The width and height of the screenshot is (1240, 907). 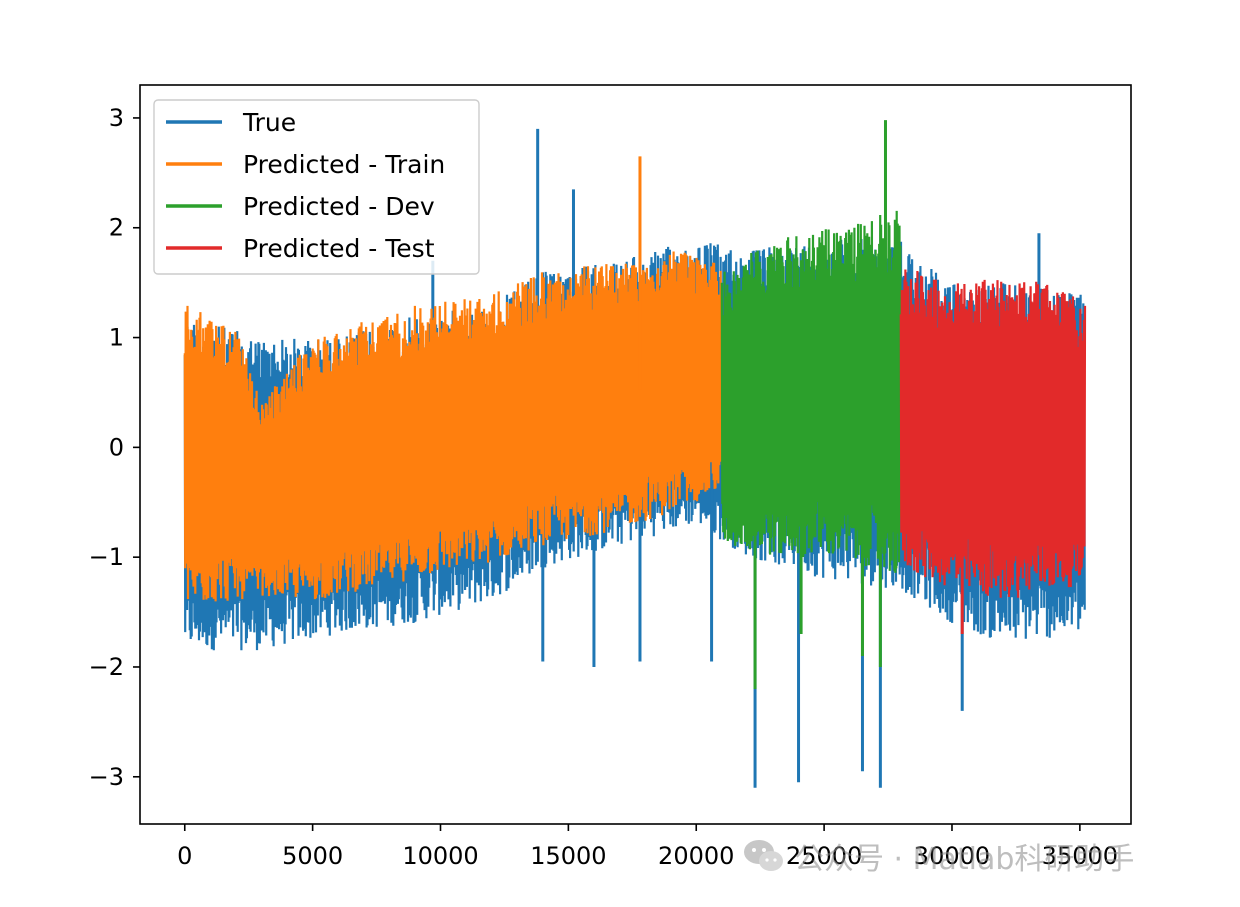 What do you see at coordinates (952, 856) in the screenshot?
I see `x-tick-label: 30000` at bounding box center [952, 856].